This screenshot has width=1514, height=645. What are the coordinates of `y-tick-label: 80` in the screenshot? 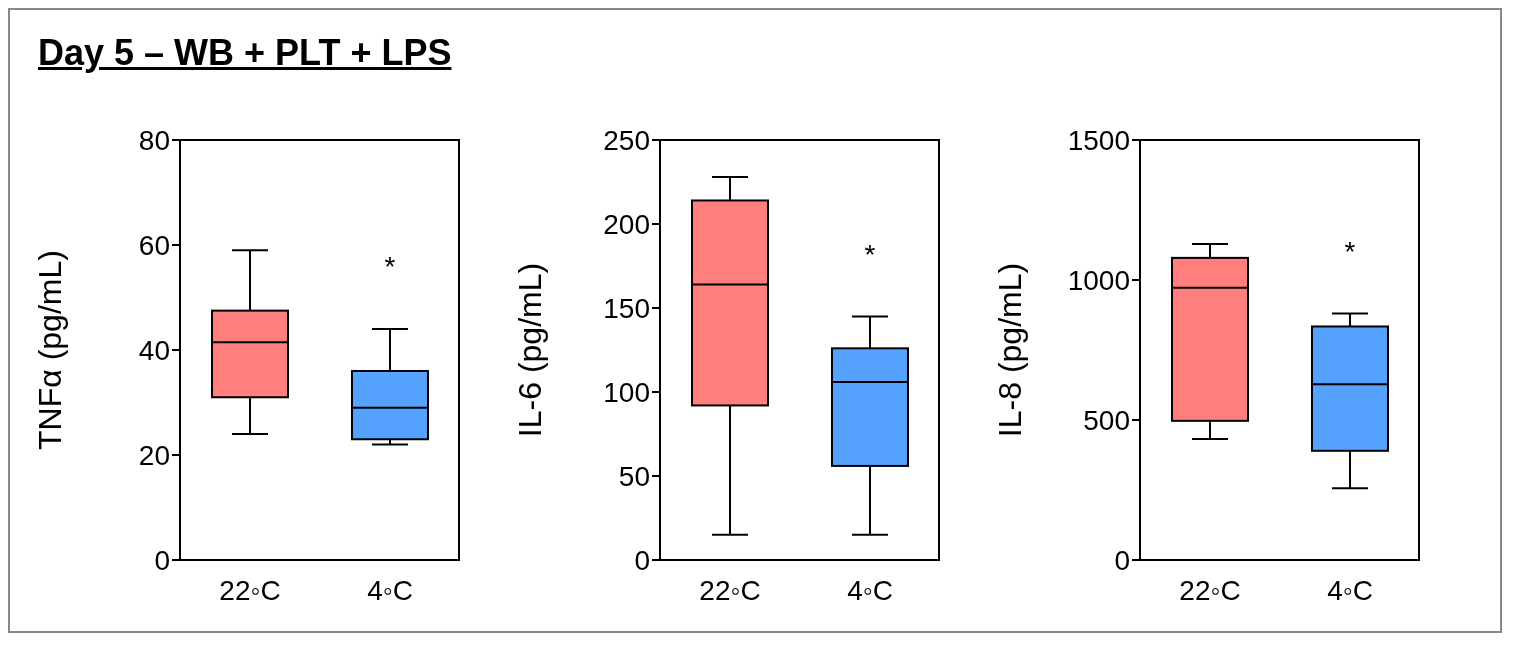 It's located at (154, 140).